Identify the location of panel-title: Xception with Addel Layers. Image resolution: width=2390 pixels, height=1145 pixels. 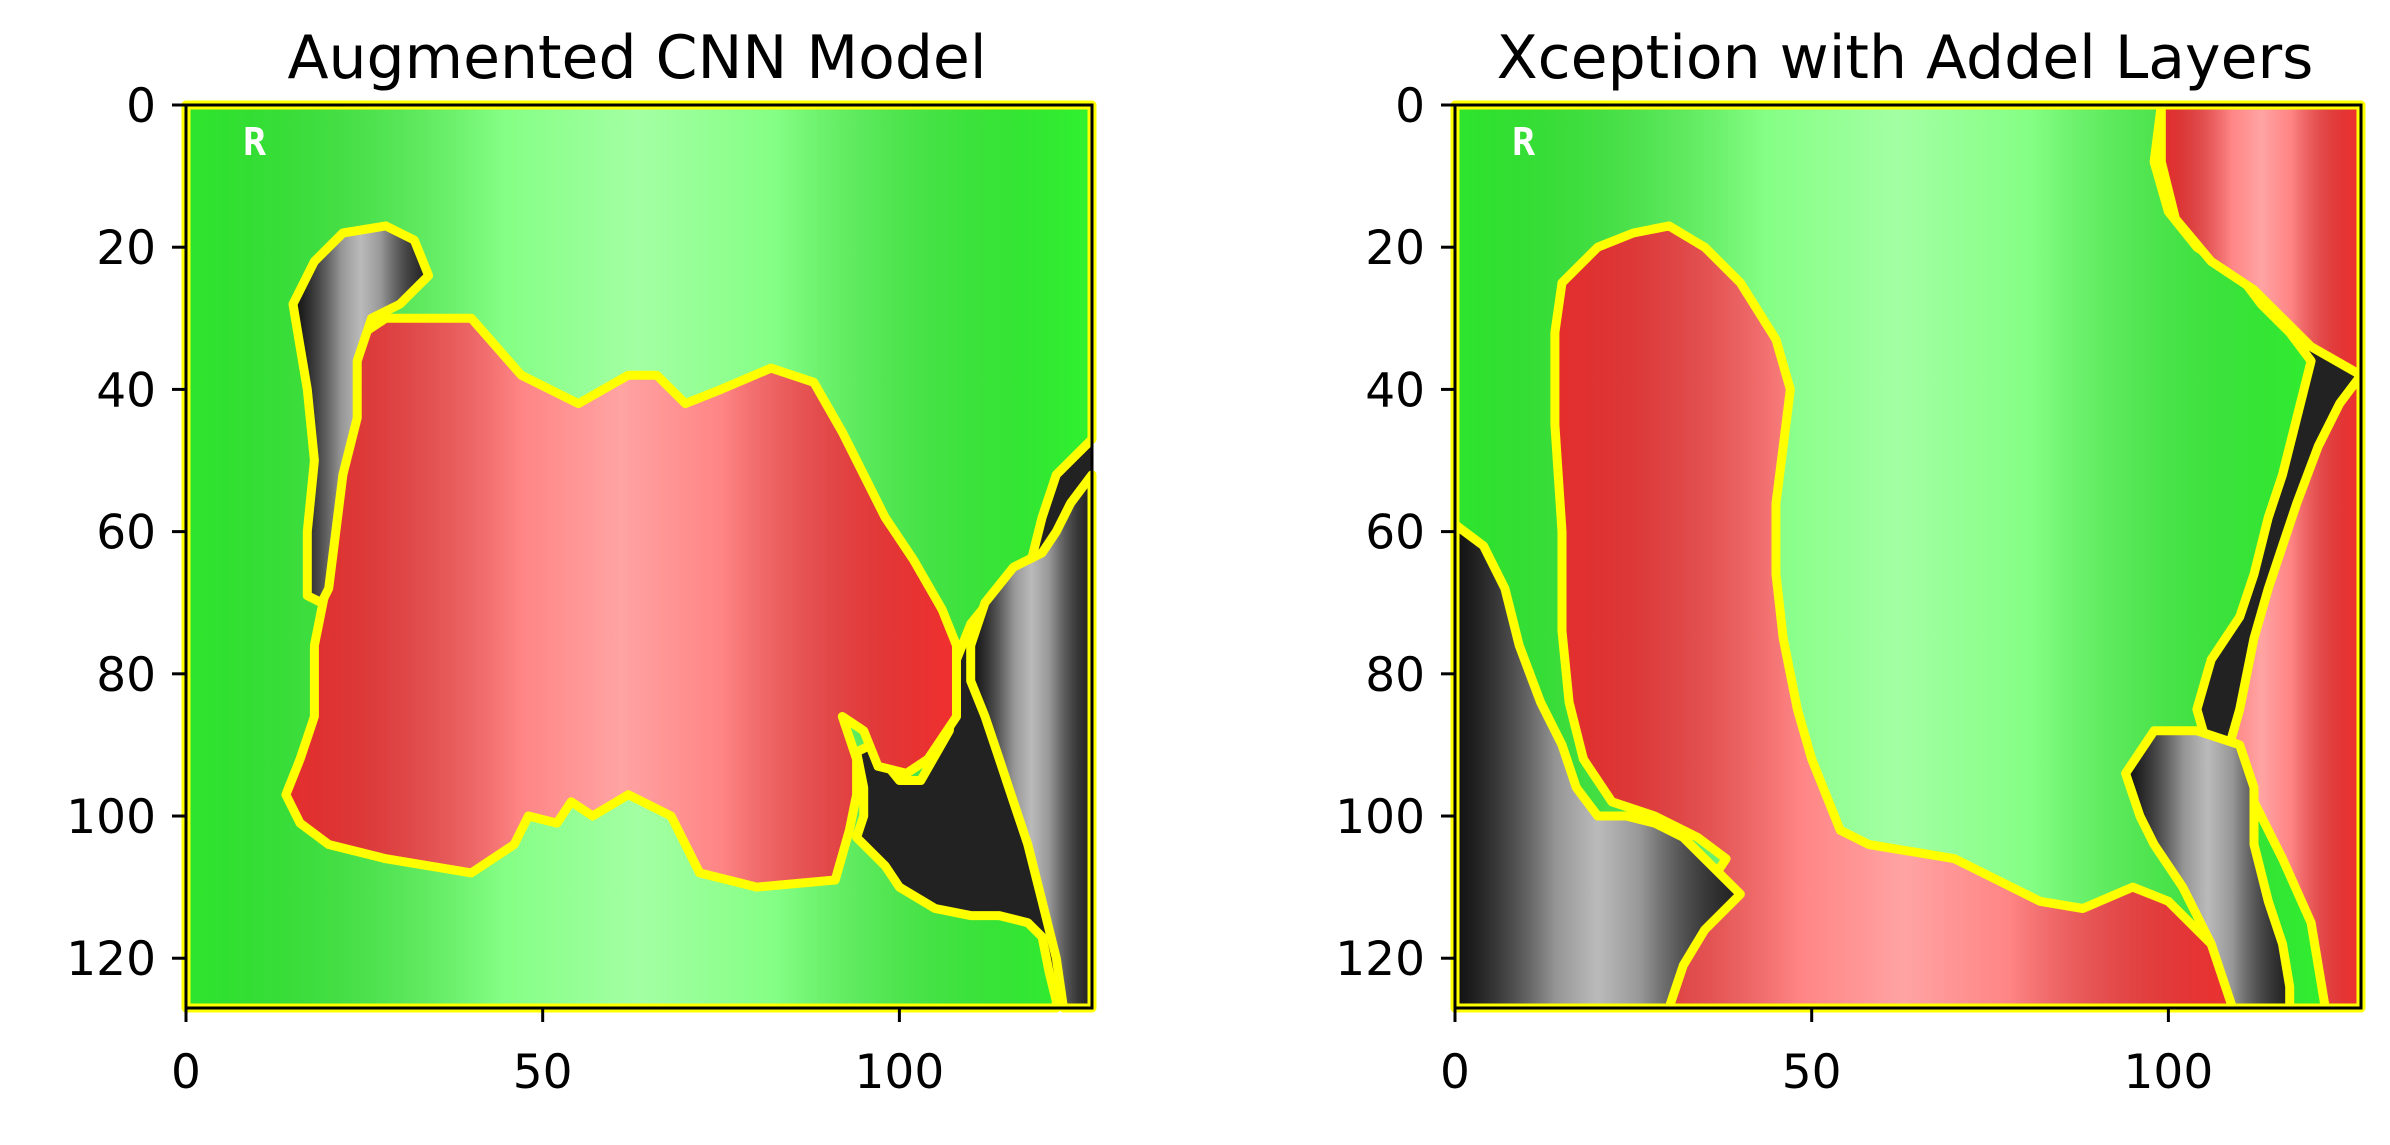
(1905, 58).